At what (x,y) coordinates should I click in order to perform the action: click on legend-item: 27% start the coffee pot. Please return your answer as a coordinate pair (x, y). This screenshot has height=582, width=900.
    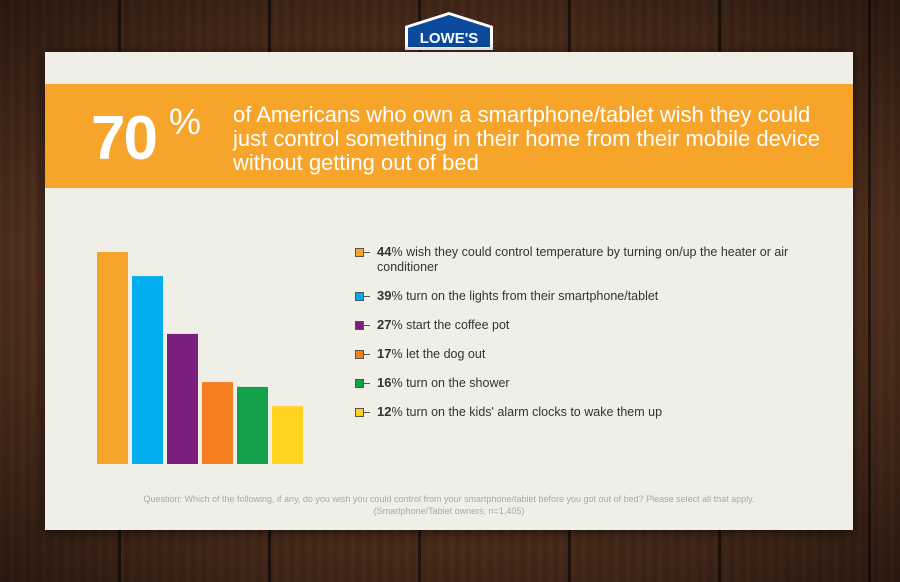
    Looking at the image, I should click on (590, 325).